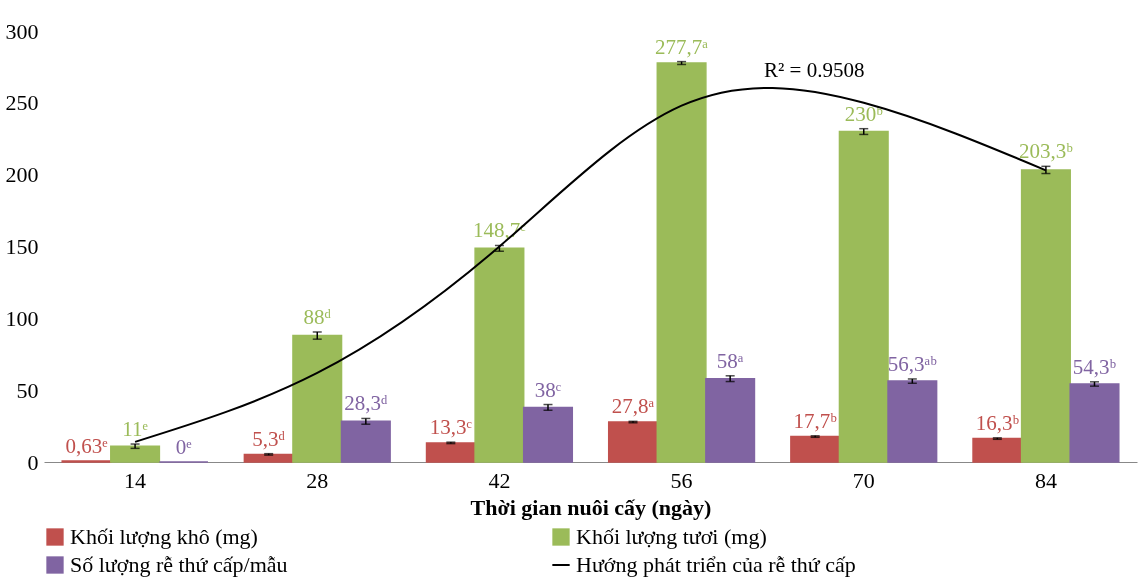 The width and height of the screenshot is (1147, 580). What do you see at coordinates (22, 175) in the screenshot?
I see `y-tick-label: 200` at bounding box center [22, 175].